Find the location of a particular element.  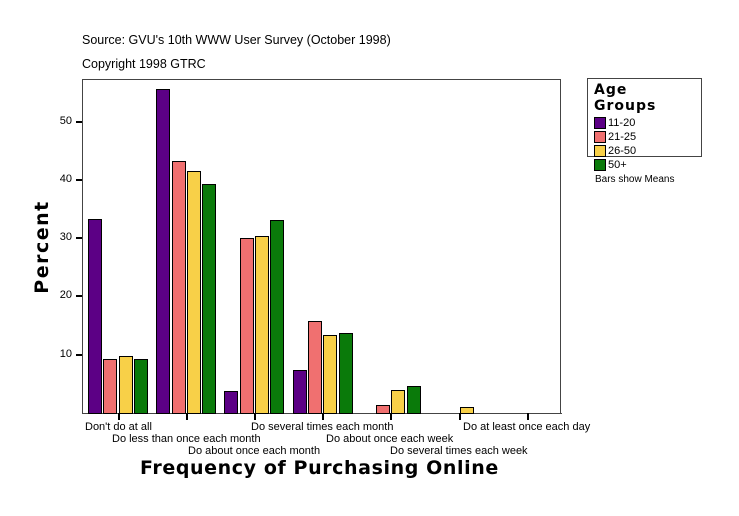

x-tick-label: Do about once each month is located at coordinates (254, 451).